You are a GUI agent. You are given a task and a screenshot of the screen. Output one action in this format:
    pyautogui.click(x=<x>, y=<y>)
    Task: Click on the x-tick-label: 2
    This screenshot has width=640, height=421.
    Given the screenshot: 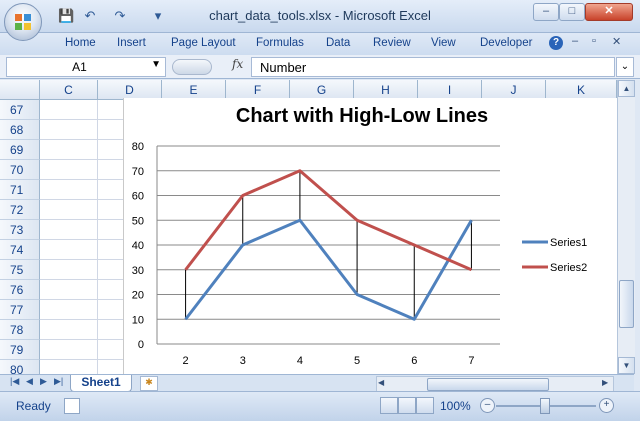 What is the action you would take?
    pyautogui.click(x=186, y=361)
    